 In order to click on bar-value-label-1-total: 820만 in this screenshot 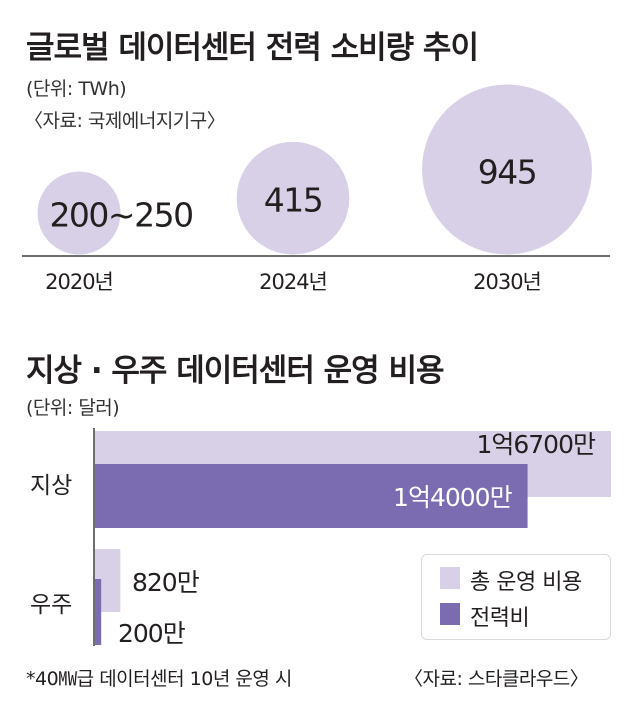, I will do `click(166, 582)`.